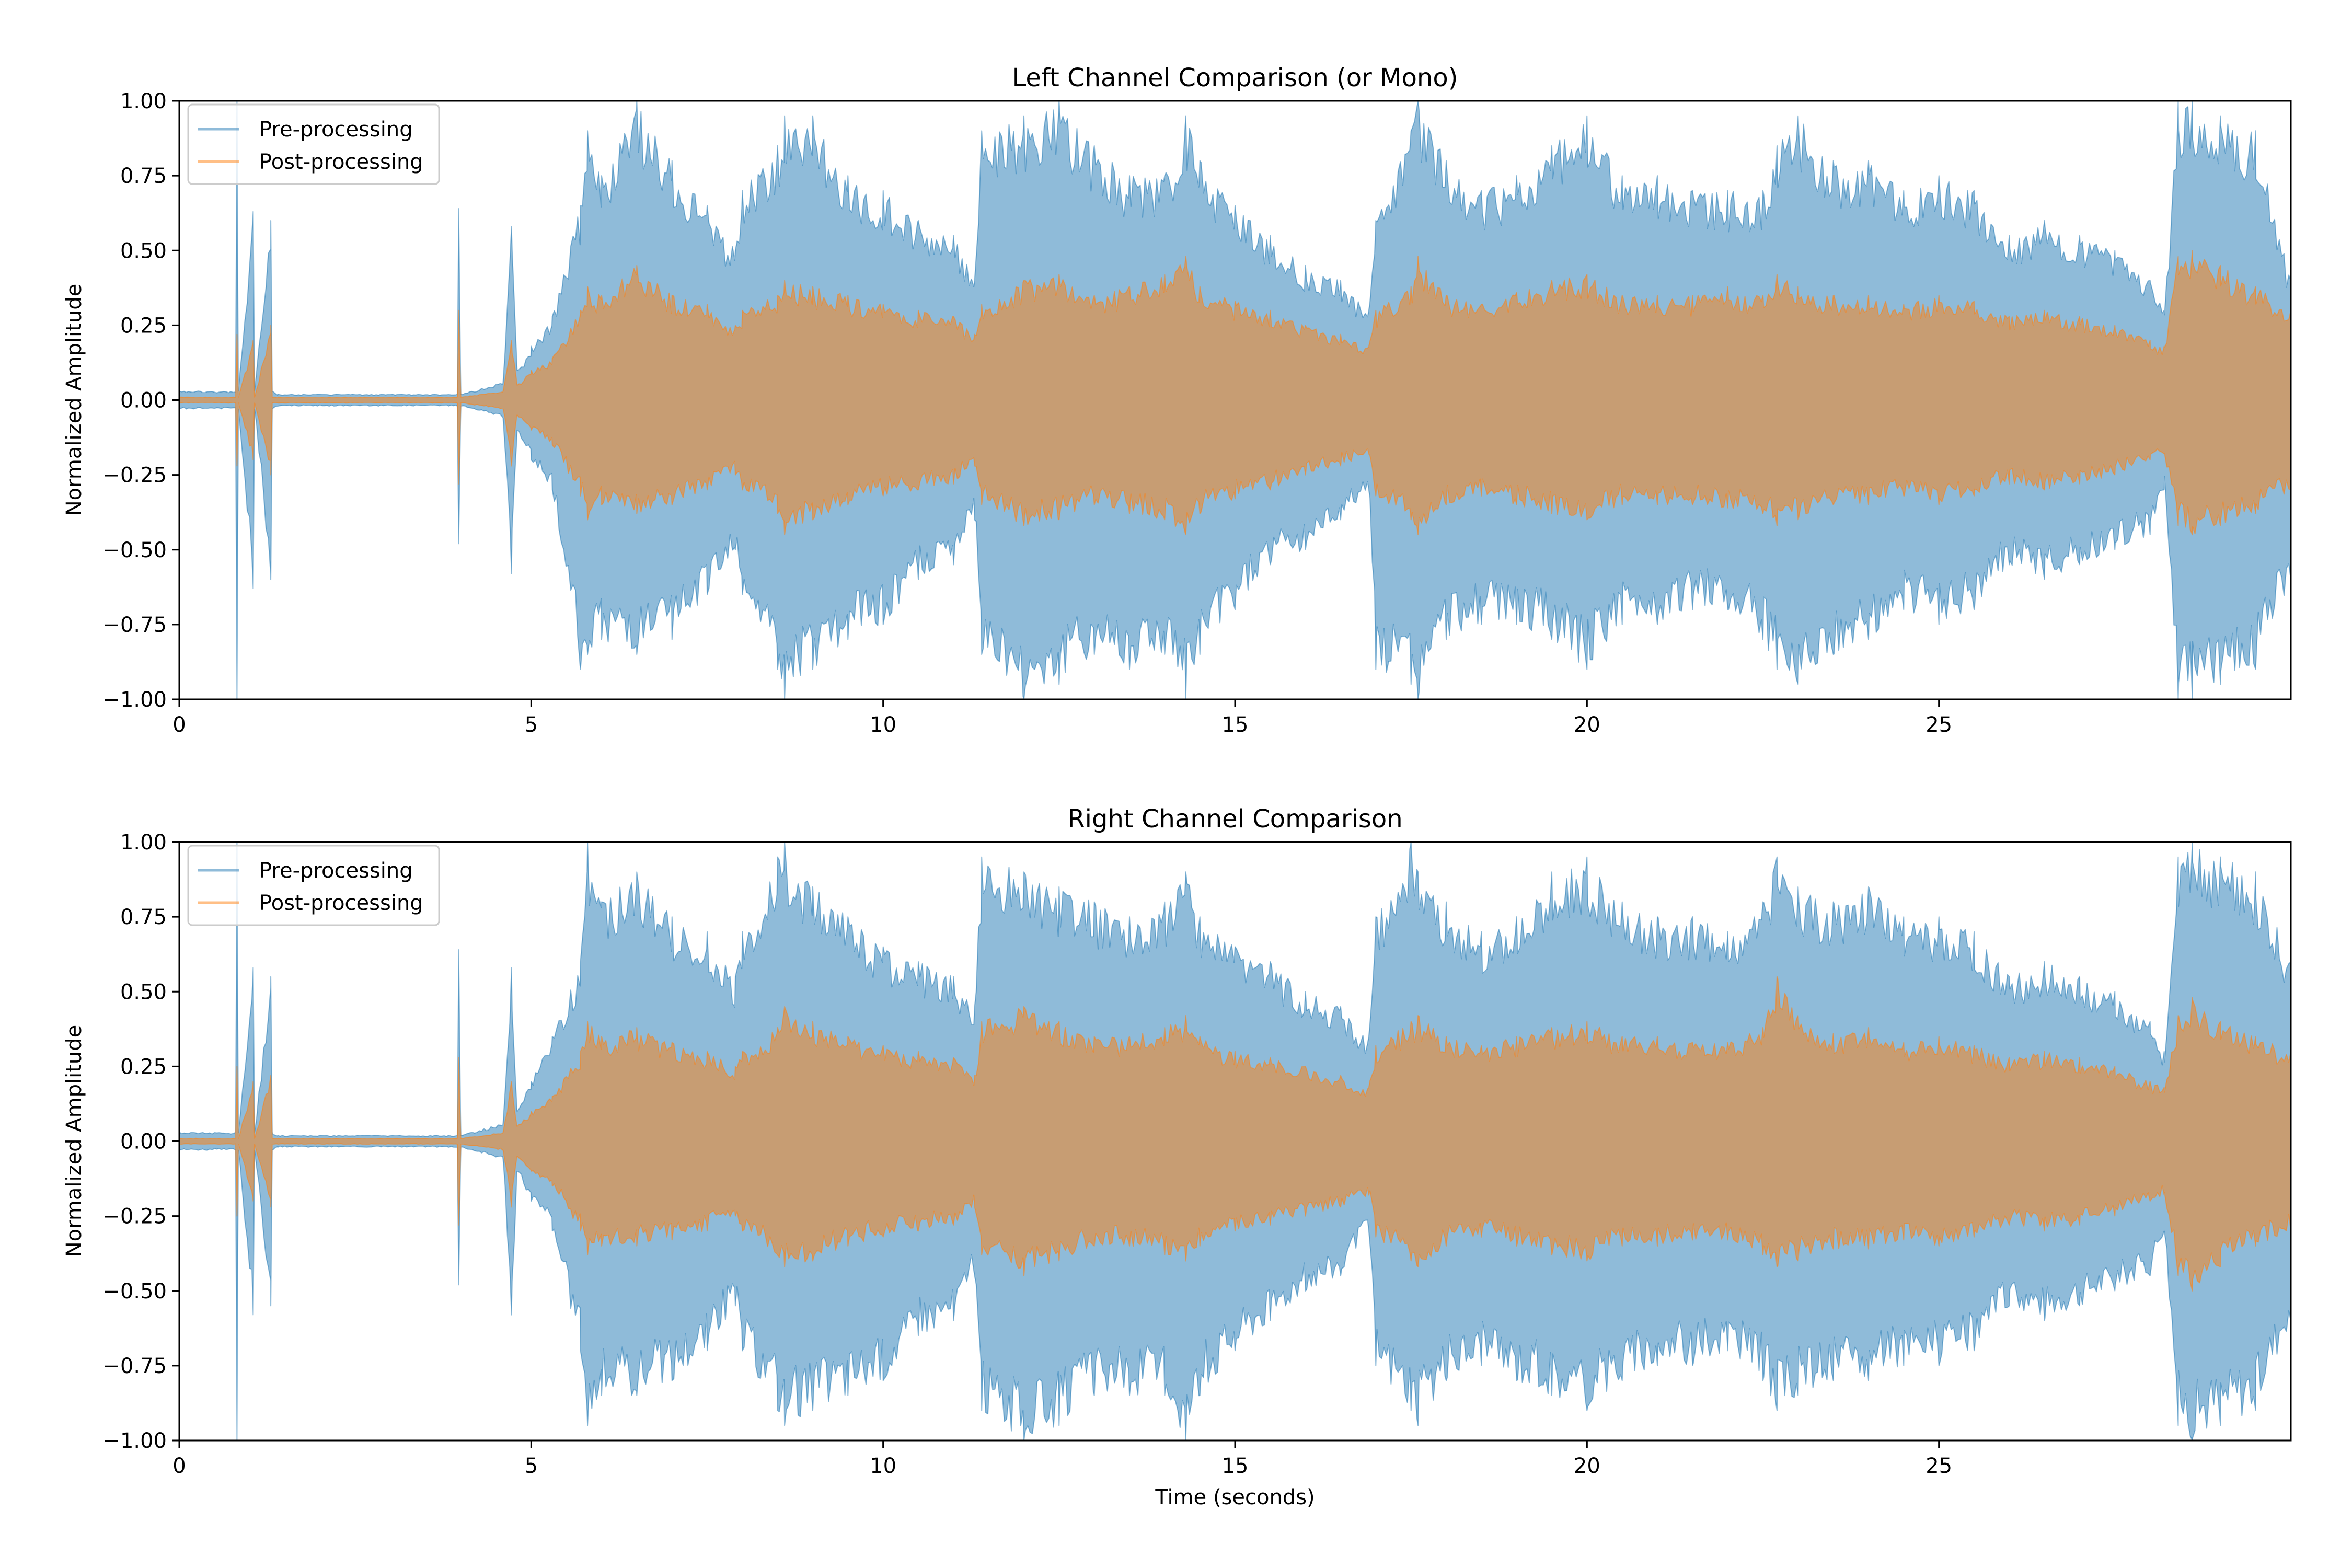  I want to click on panel-title: Left Channel Comparison (or Mono), so click(1235, 78).